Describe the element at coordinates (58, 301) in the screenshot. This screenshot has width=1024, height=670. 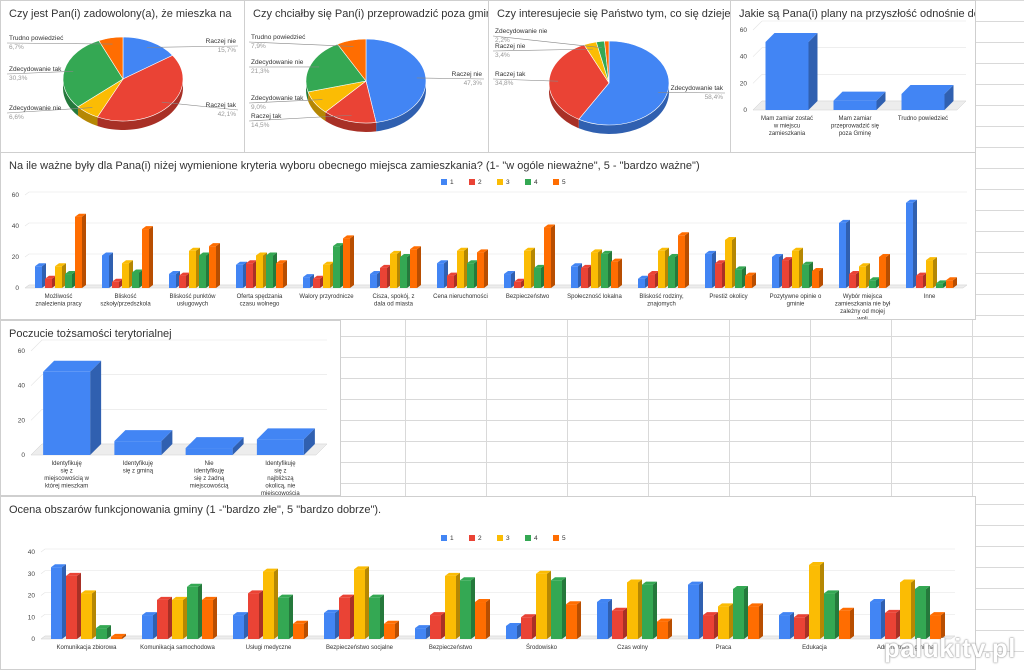
I see `x-tick-label: Możliwość znalezienia pracy` at that location.